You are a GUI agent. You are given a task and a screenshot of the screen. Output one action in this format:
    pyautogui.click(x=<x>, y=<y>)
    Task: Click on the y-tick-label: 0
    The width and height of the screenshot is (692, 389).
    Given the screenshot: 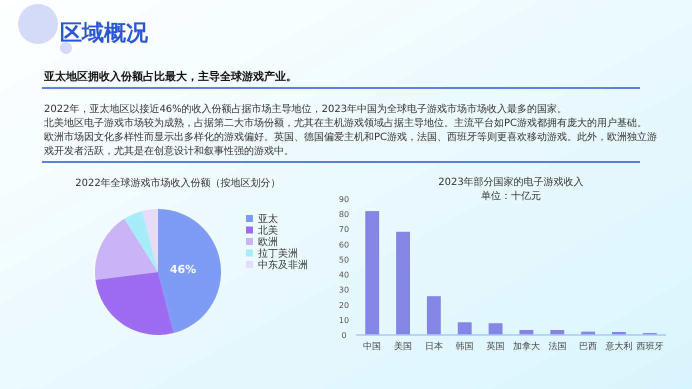 What is the action you would take?
    pyautogui.click(x=344, y=335)
    